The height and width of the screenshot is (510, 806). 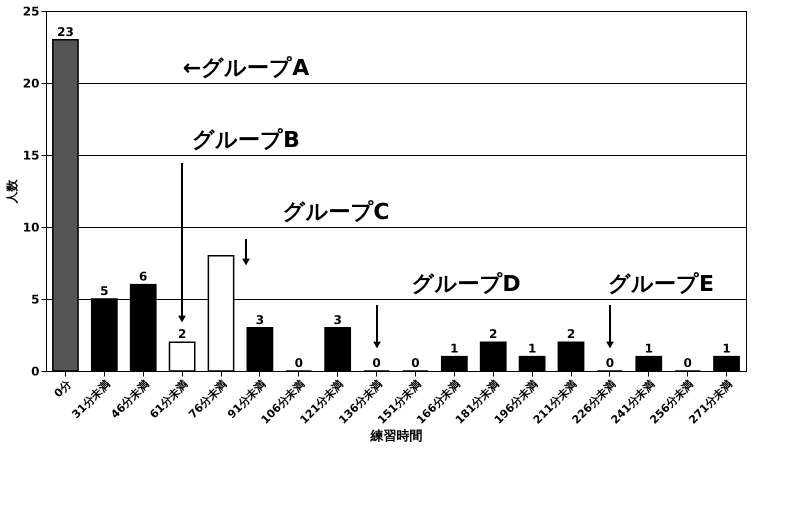 I want to click on y-tick-label: 25, so click(x=31, y=11).